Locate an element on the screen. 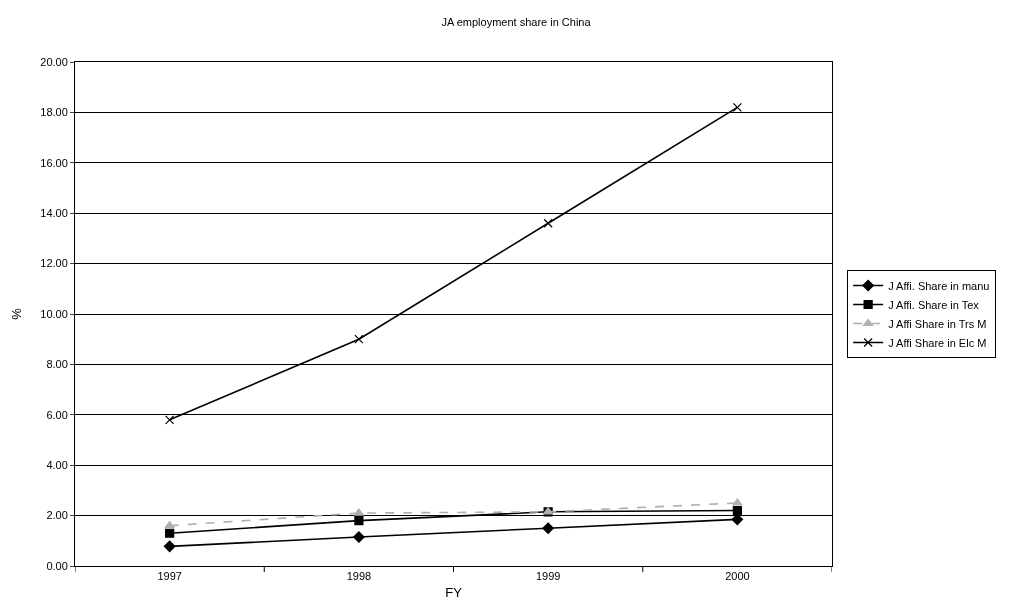 This screenshot has width=1032, height=614. y-axis-title: % is located at coordinates (17, 313).